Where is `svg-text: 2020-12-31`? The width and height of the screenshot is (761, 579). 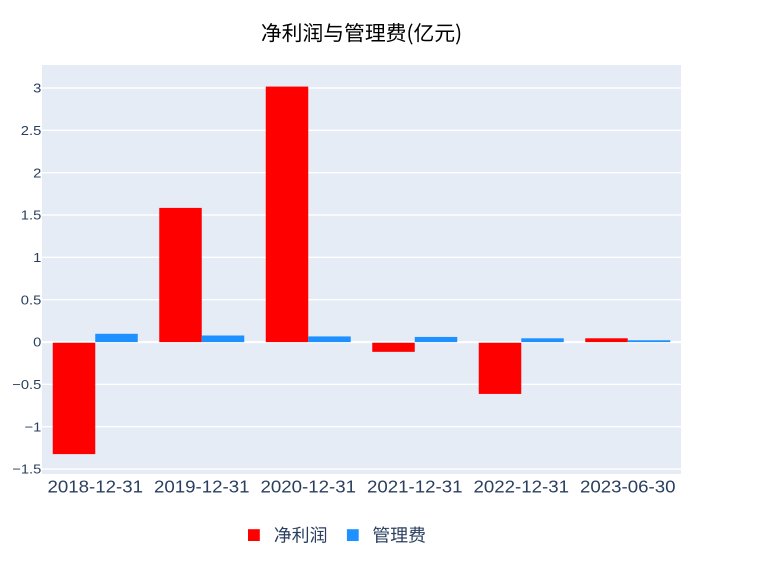
svg-text: 2020-12-31 is located at coordinates (309, 486).